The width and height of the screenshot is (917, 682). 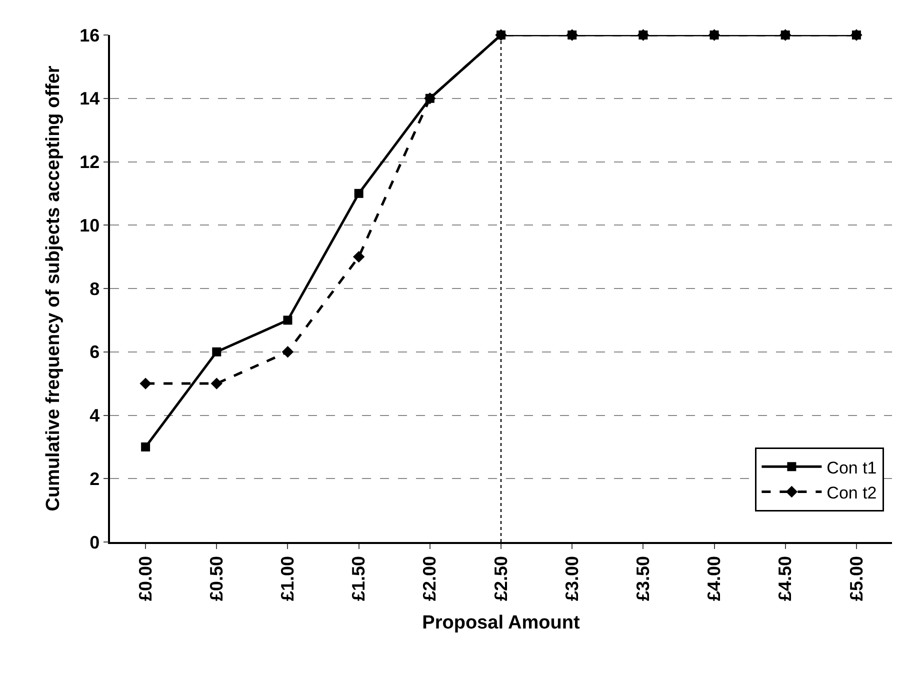 What do you see at coordinates (90, 98) in the screenshot?
I see `y-tick-label: 14` at bounding box center [90, 98].